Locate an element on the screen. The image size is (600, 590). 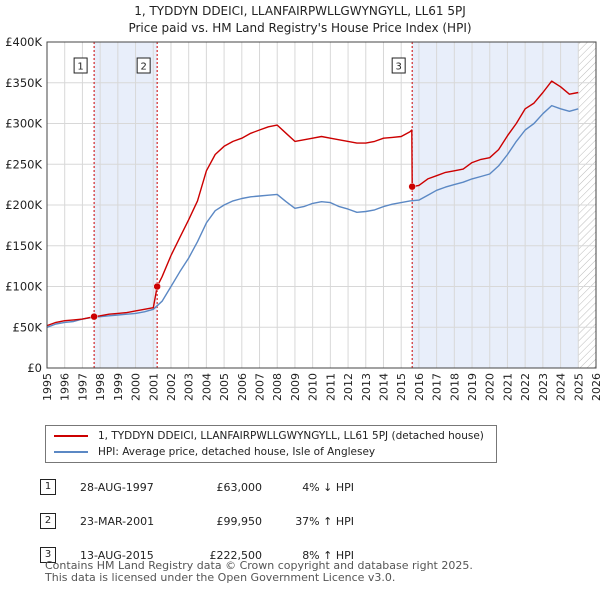
x-tick-label: 2024 is located at coordinates (561, 387).